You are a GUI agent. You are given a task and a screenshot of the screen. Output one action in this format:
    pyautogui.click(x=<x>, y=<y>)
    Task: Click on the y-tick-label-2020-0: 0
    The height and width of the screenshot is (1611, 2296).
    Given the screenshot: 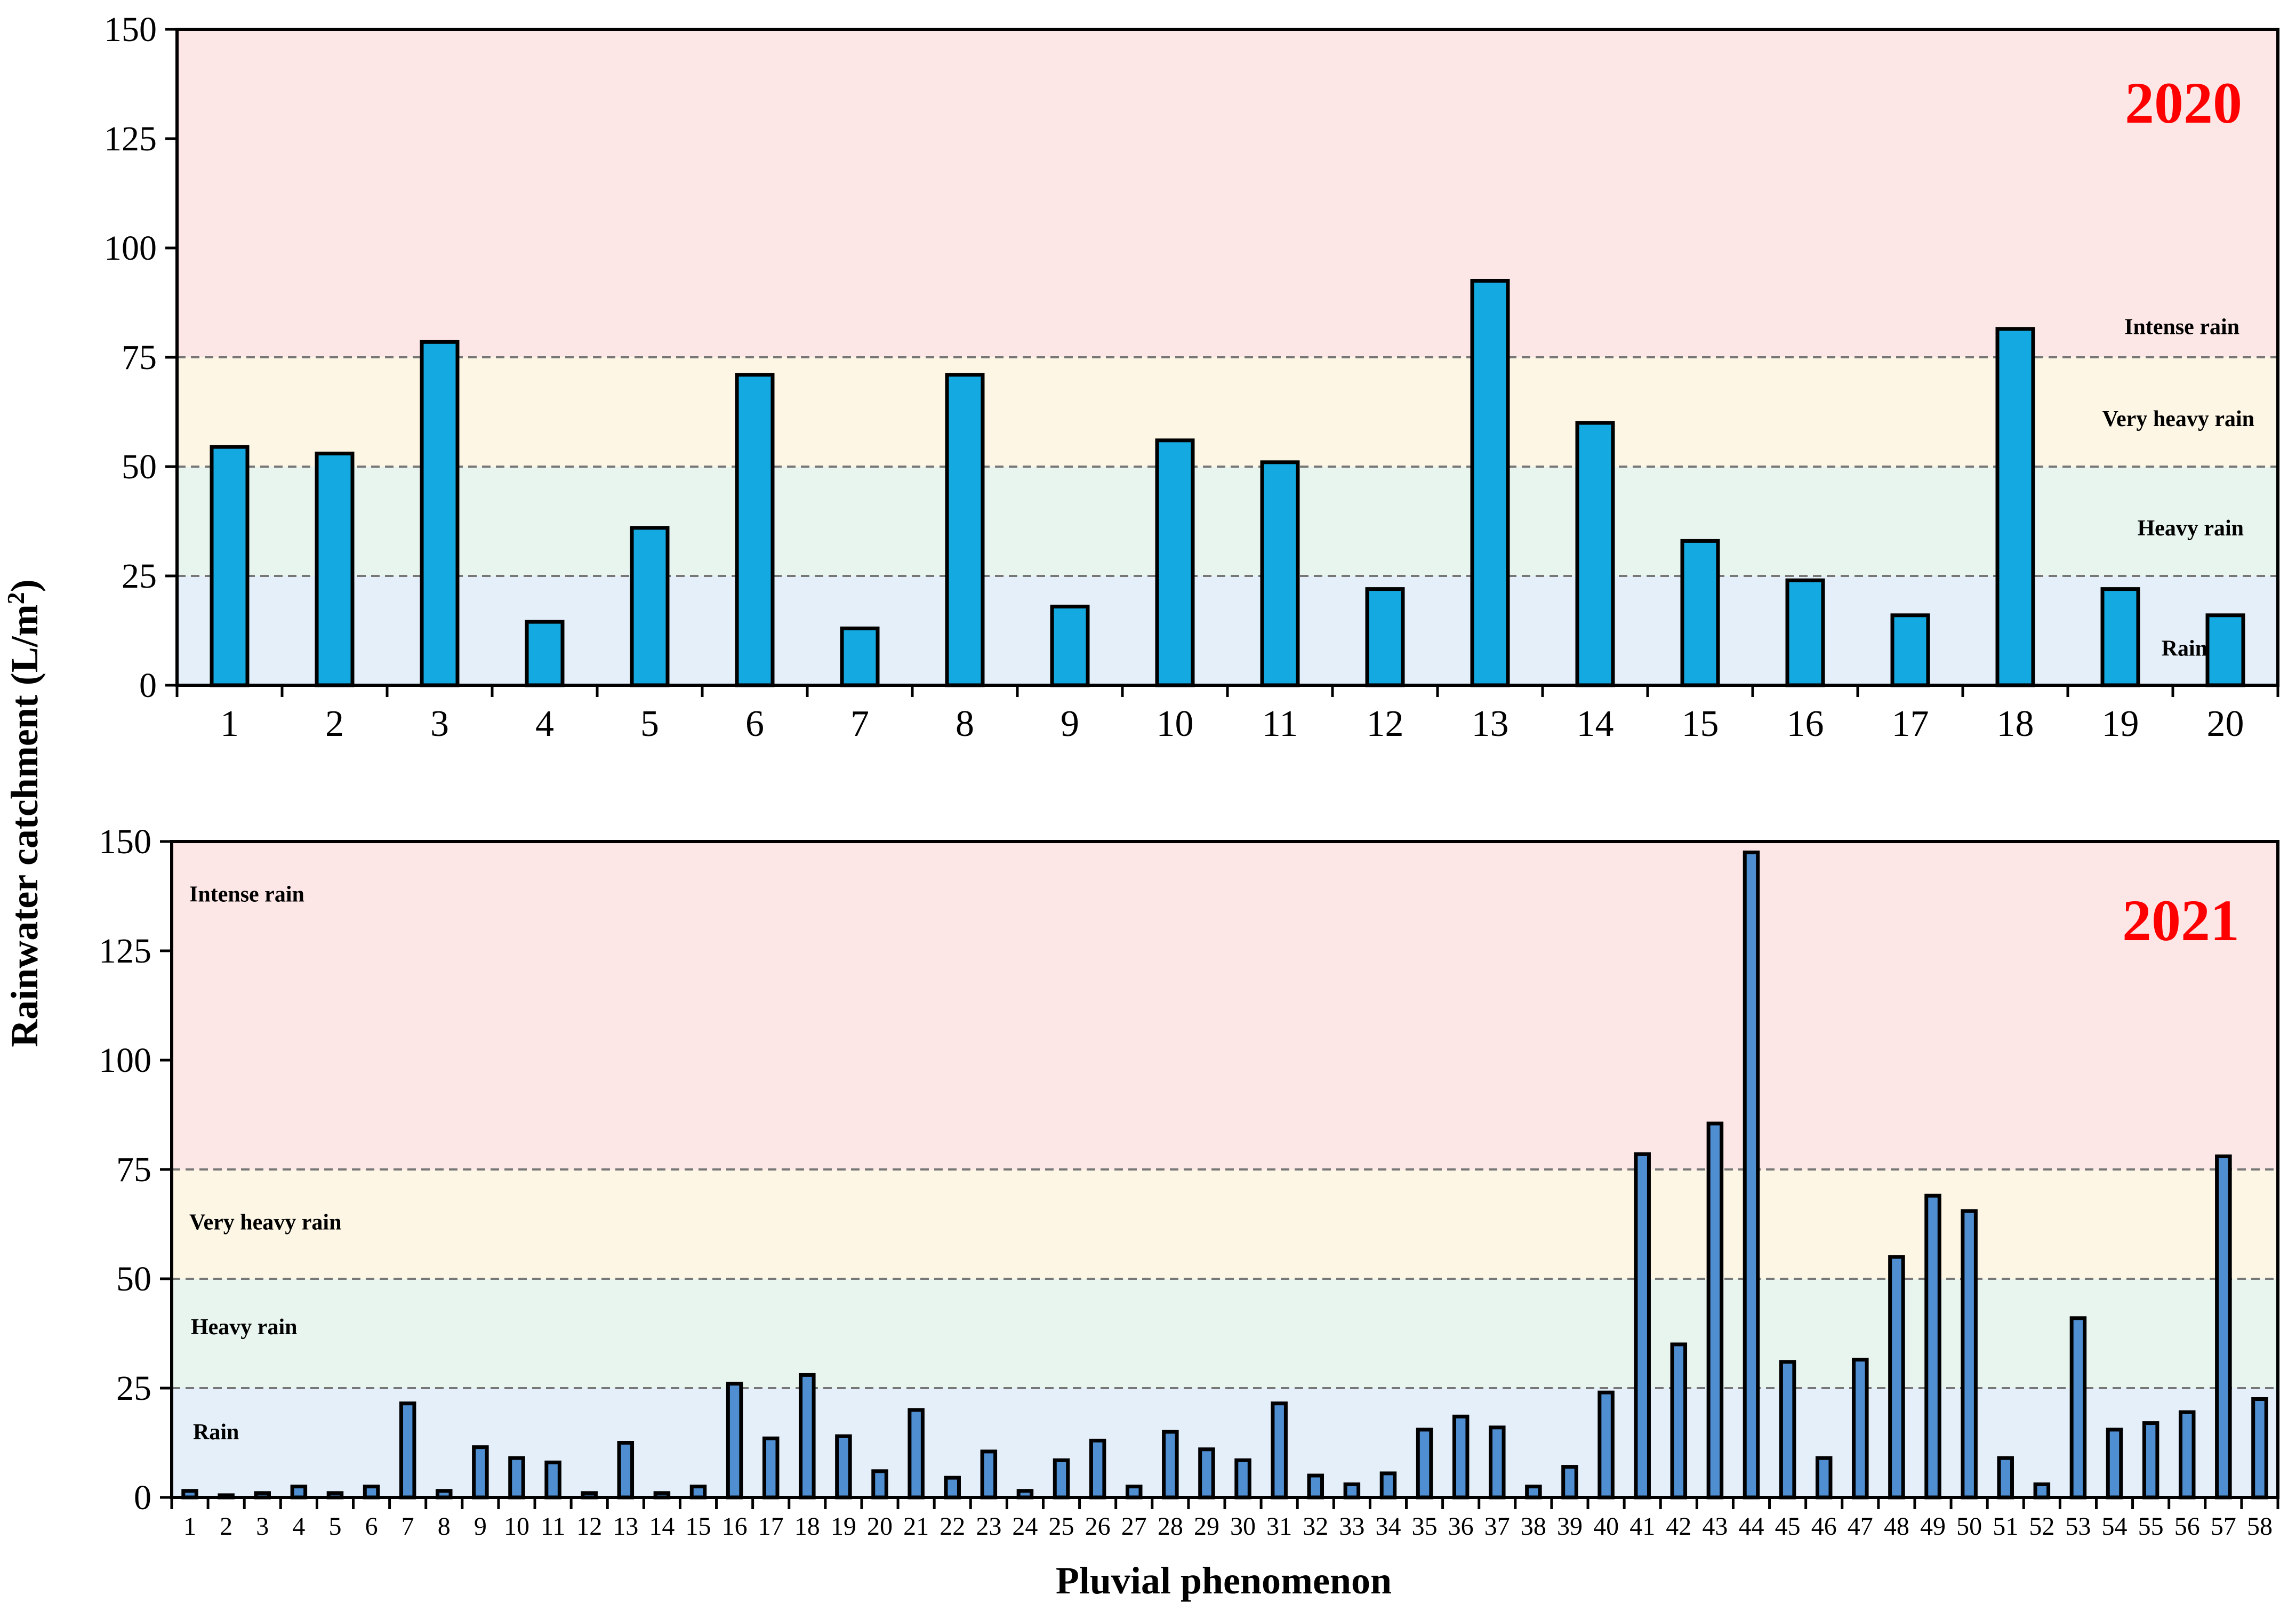 What is the action you would take?
    pyautogui.click(x=148, y=686)
    